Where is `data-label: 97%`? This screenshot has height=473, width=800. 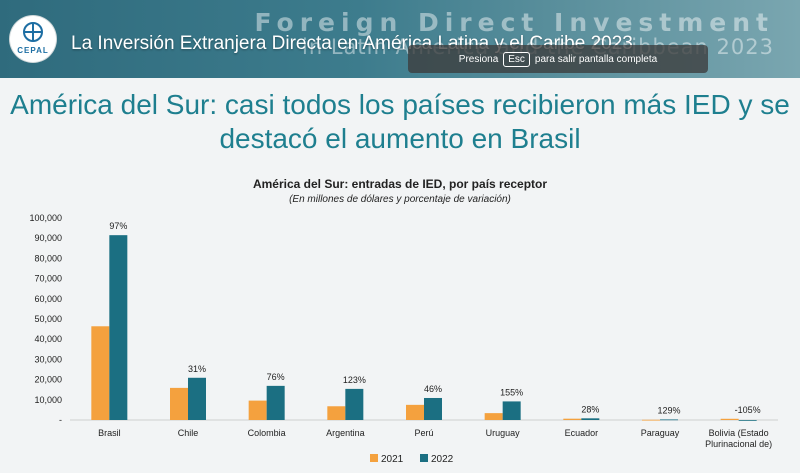 data-label: 97% is located at coordinates (118, 226).